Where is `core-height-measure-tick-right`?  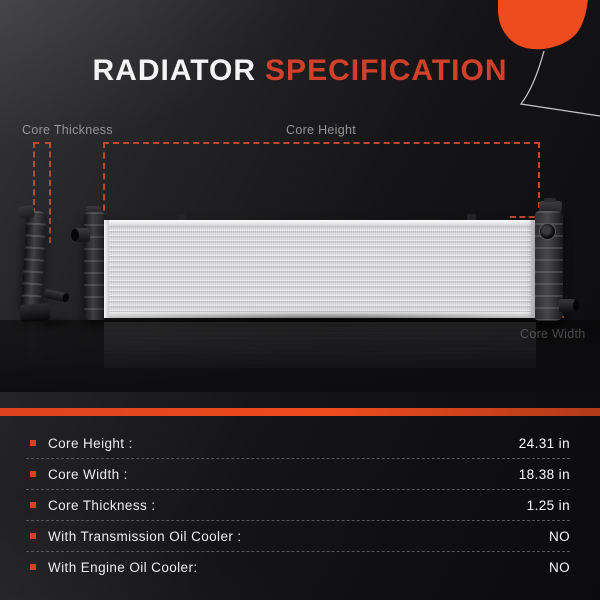
core-height-measure-tick-right is located at coordinates (539, 180).